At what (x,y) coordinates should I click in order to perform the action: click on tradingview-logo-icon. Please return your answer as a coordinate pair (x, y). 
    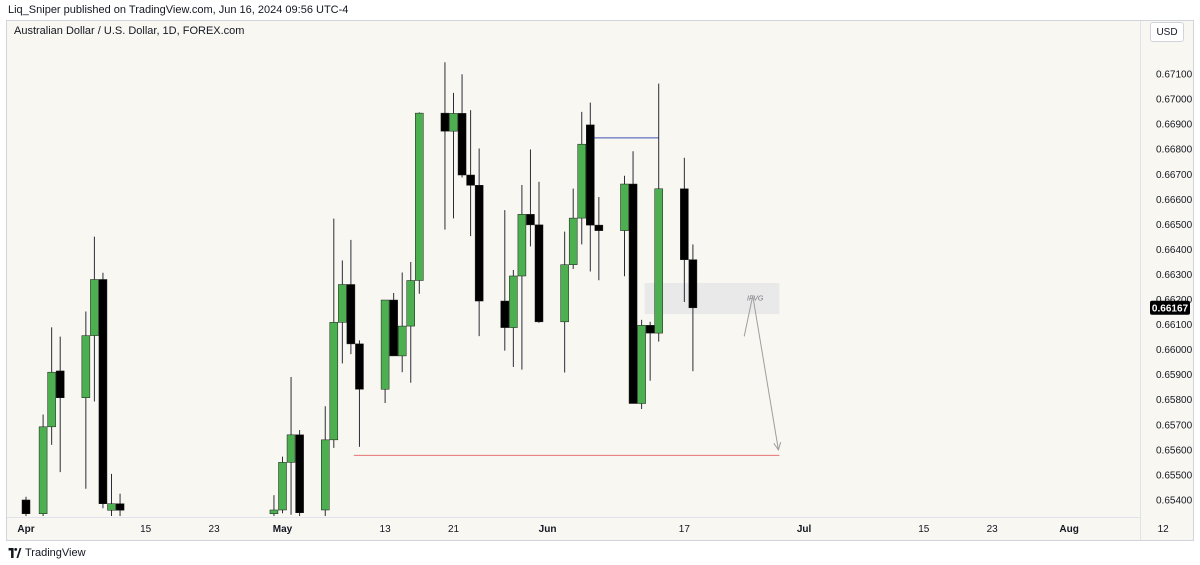
    Looking at the image, I should click on (15, 553).